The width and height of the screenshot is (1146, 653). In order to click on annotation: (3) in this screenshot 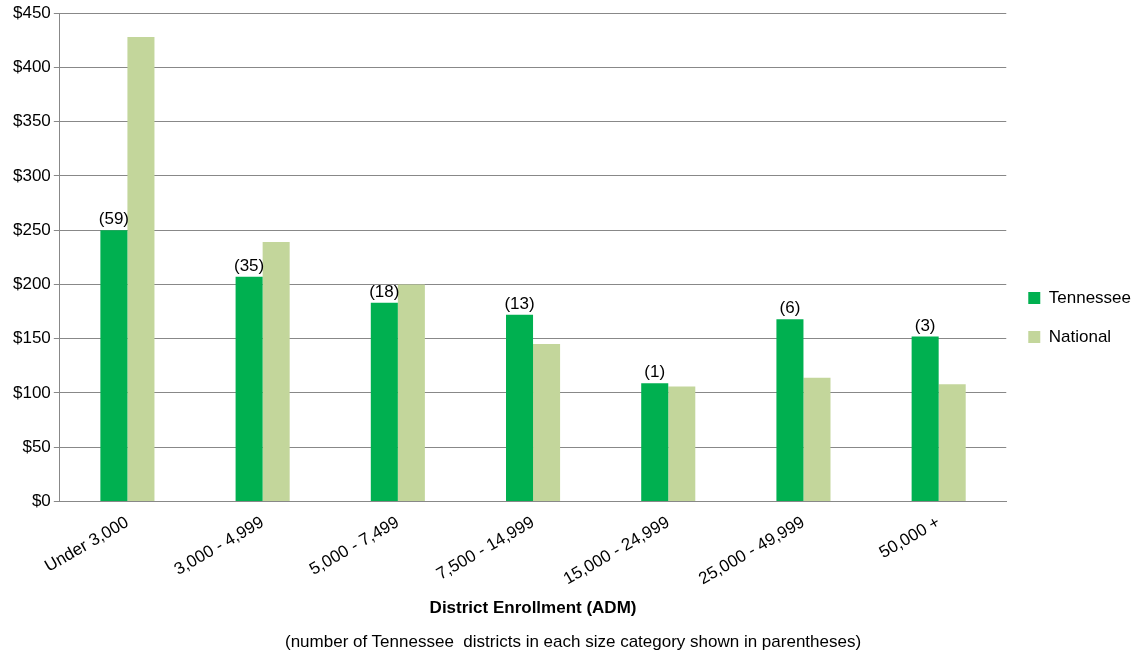, I will do `click(925, 325)`.